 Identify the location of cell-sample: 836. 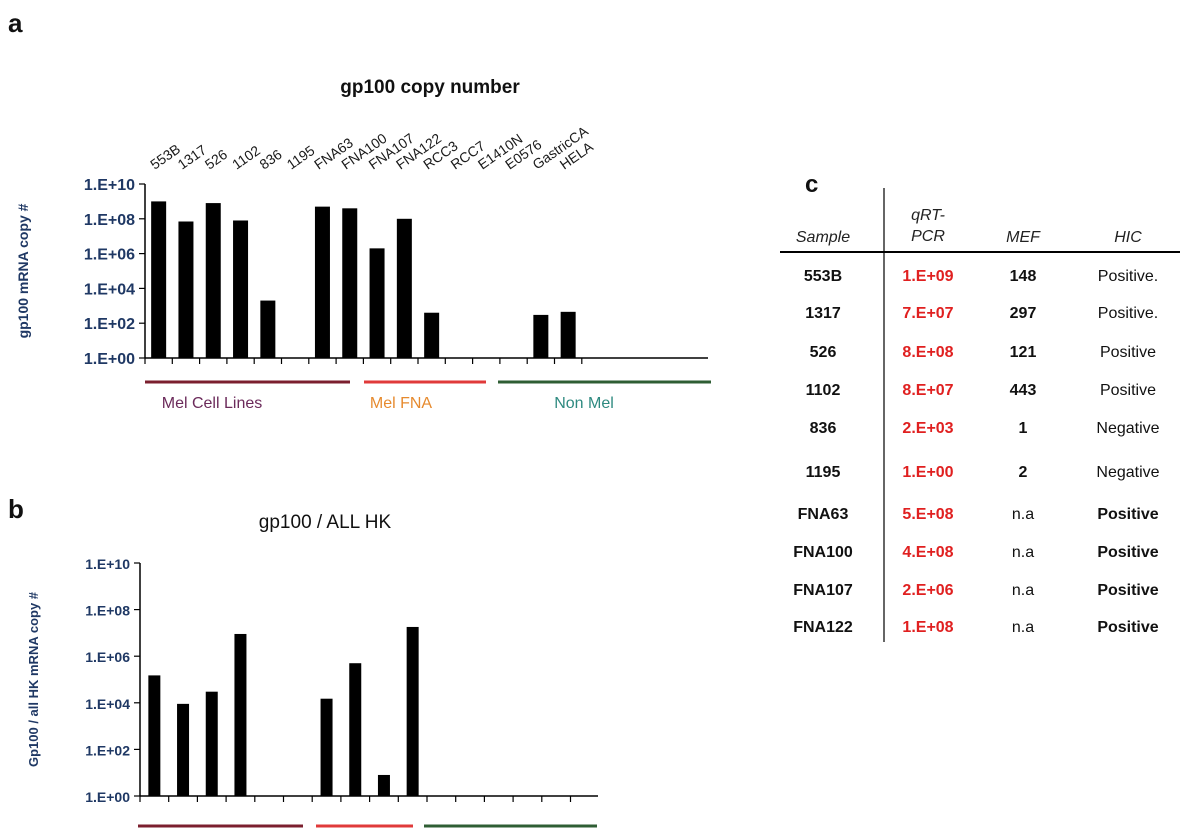
(823, 428).